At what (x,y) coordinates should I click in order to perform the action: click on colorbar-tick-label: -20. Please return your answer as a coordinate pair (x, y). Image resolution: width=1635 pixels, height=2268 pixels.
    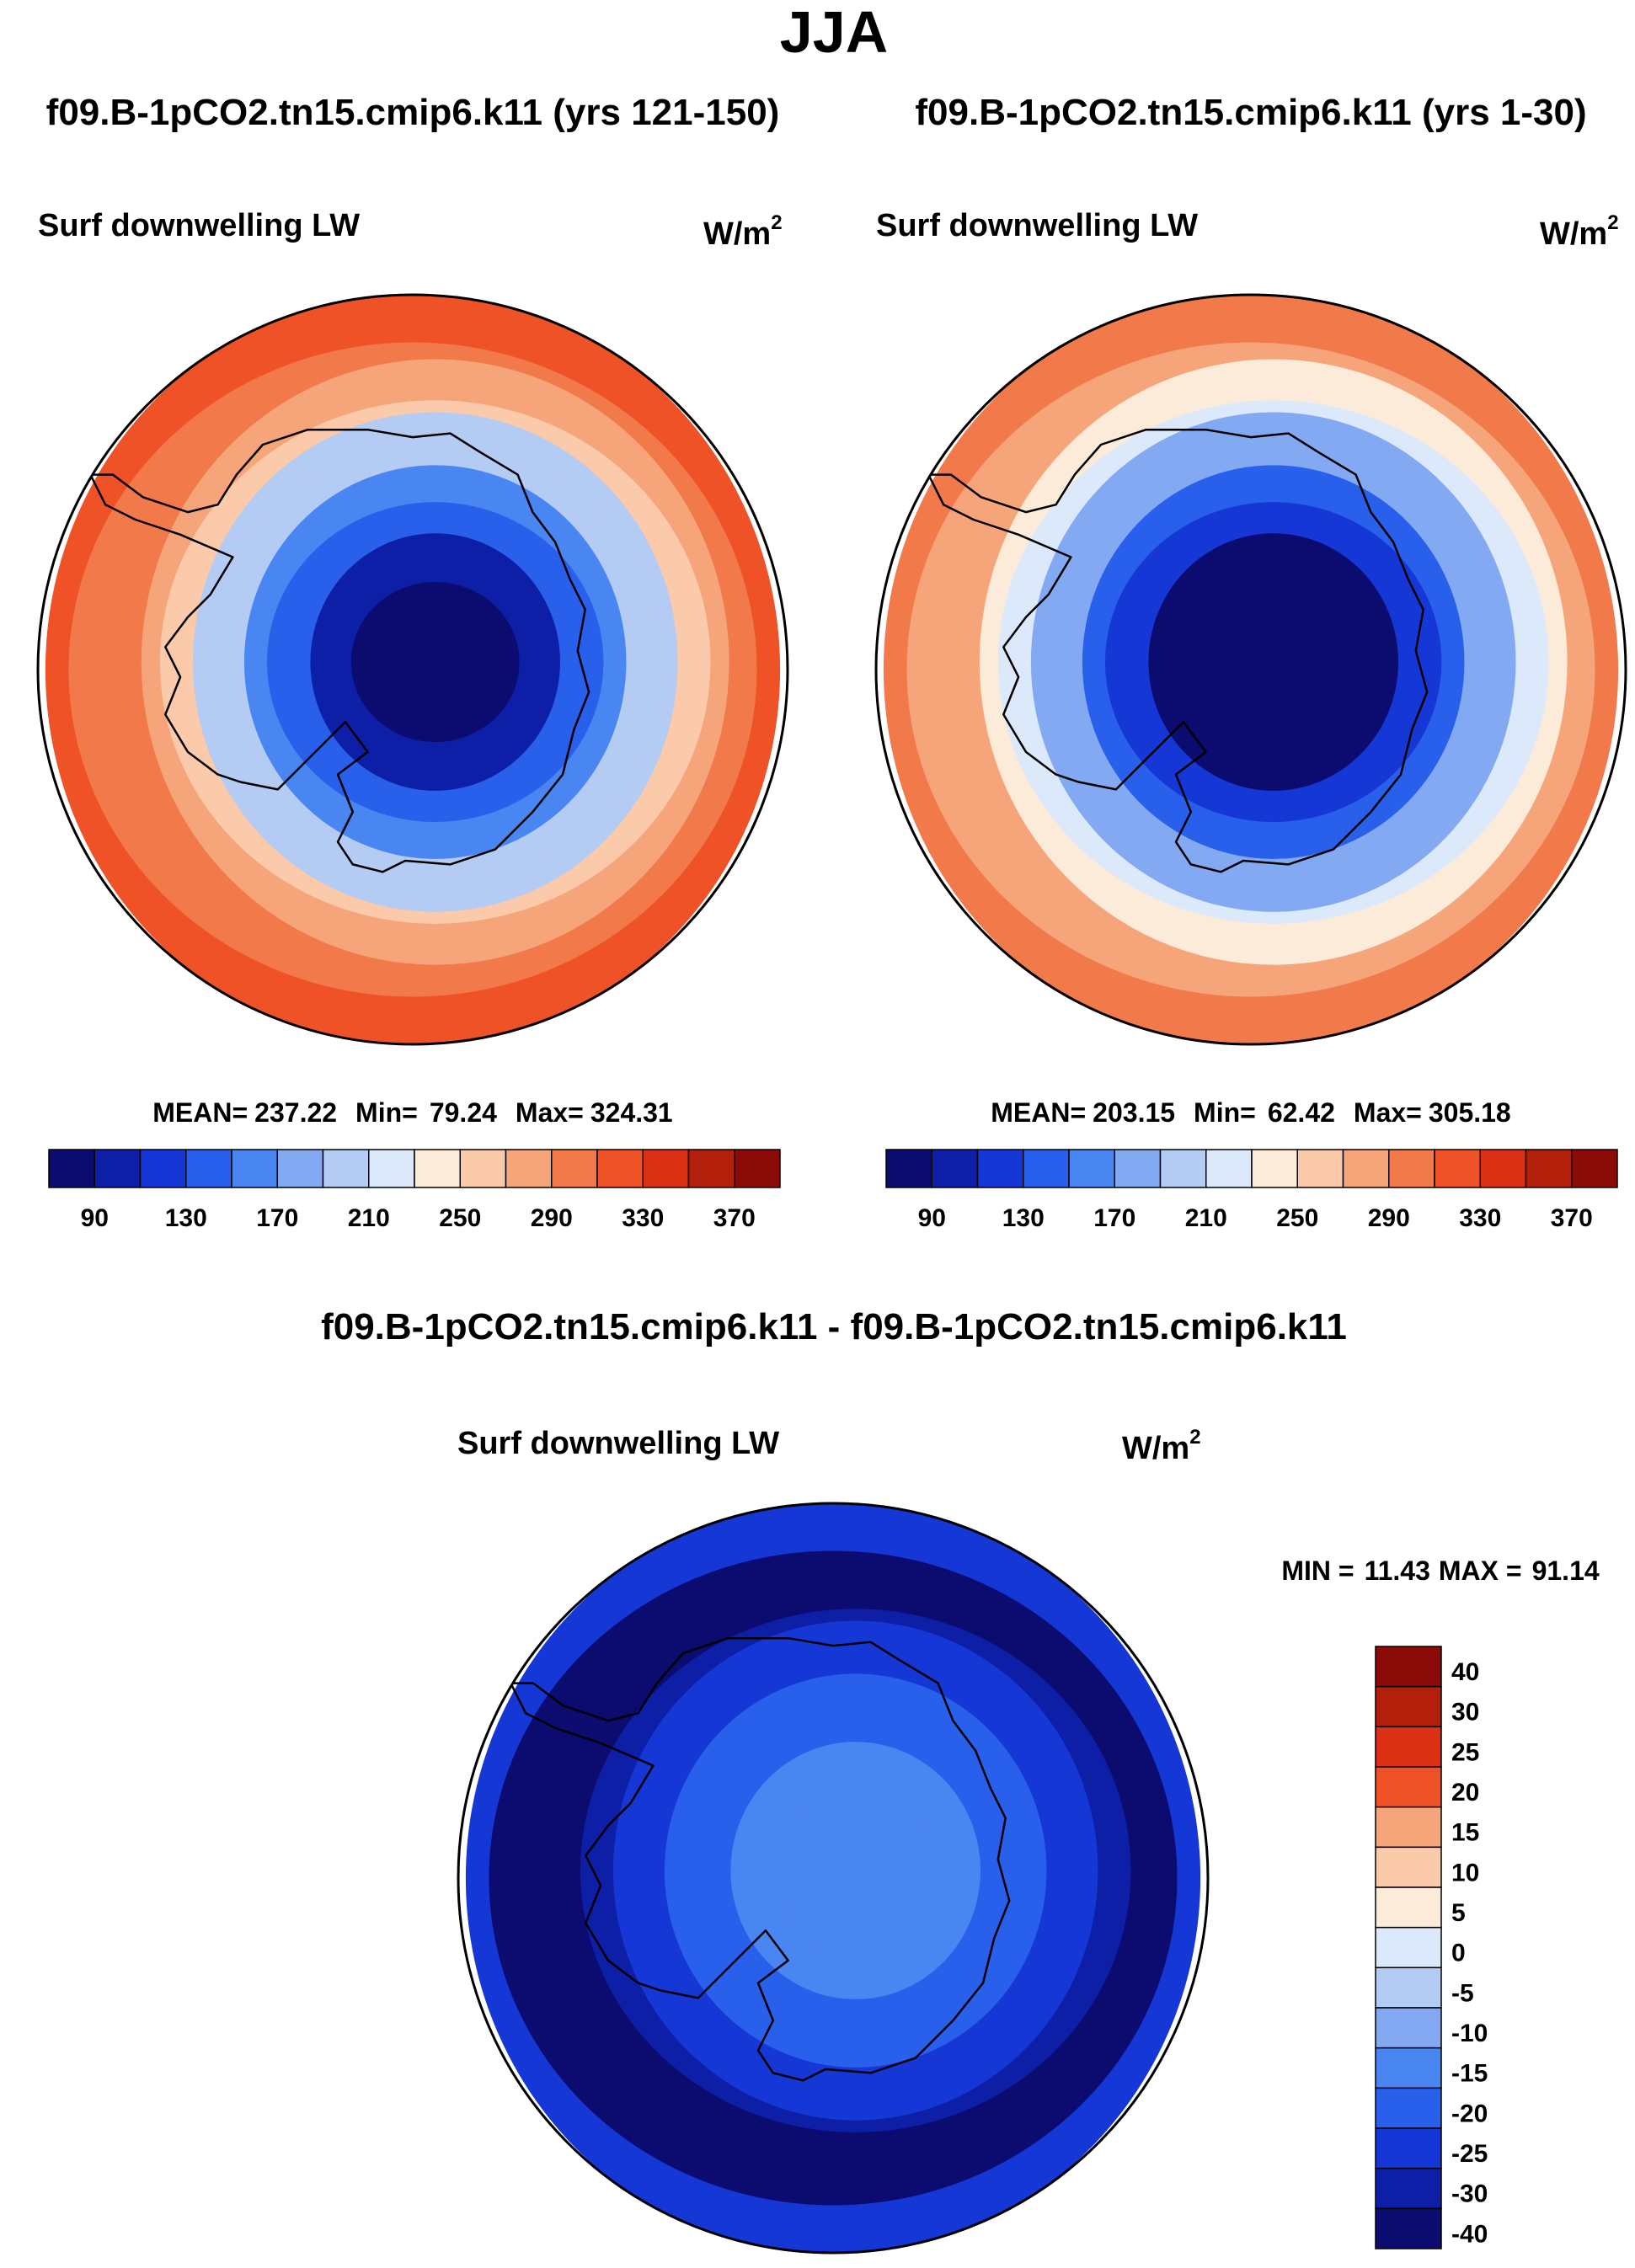
    Looking at the image, I should click on (1469, 2113).